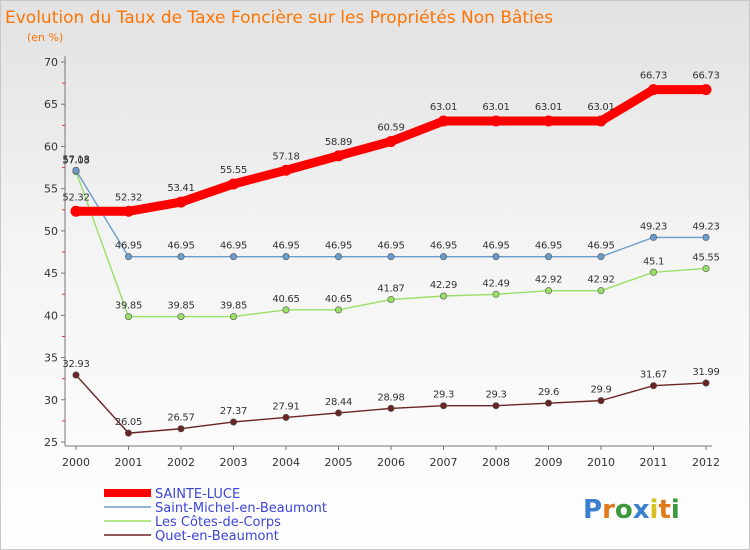  What do you see at coordinates (51, 315) in the screenshot?
I see `y-tick-label: 40` at bounding box center [51, 315].